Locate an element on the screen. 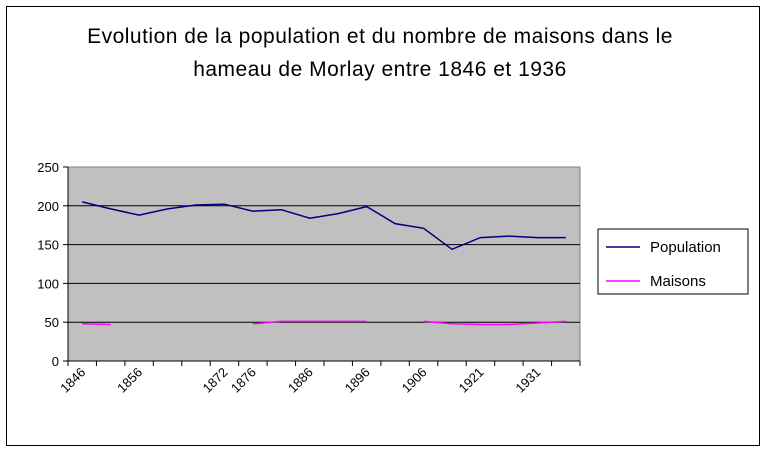 The width and height of the screenshot is (768, 458). y-tick-label-250: 250 is located at coordinates (48, 167).